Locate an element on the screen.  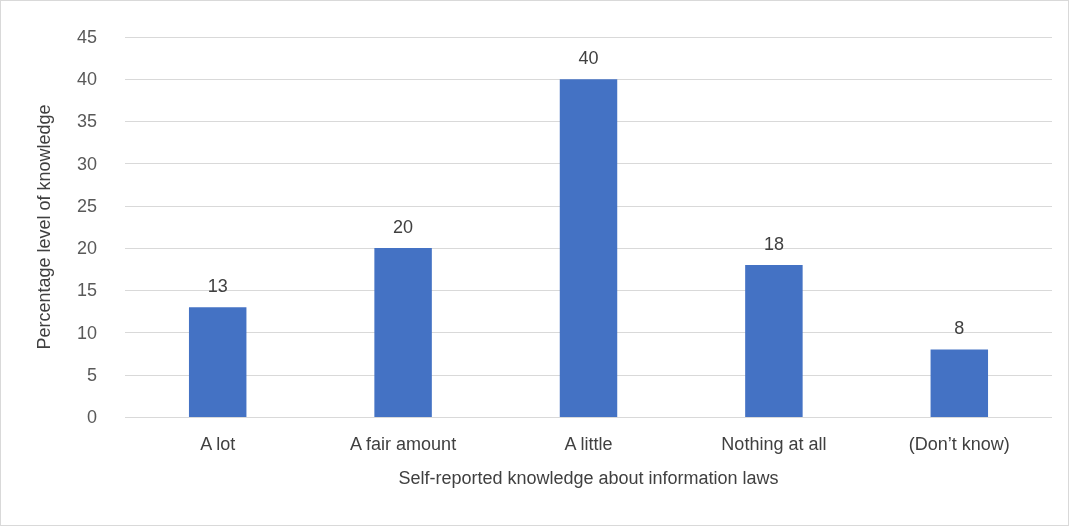
data-label: 13 is located at coordinates (217, 286).